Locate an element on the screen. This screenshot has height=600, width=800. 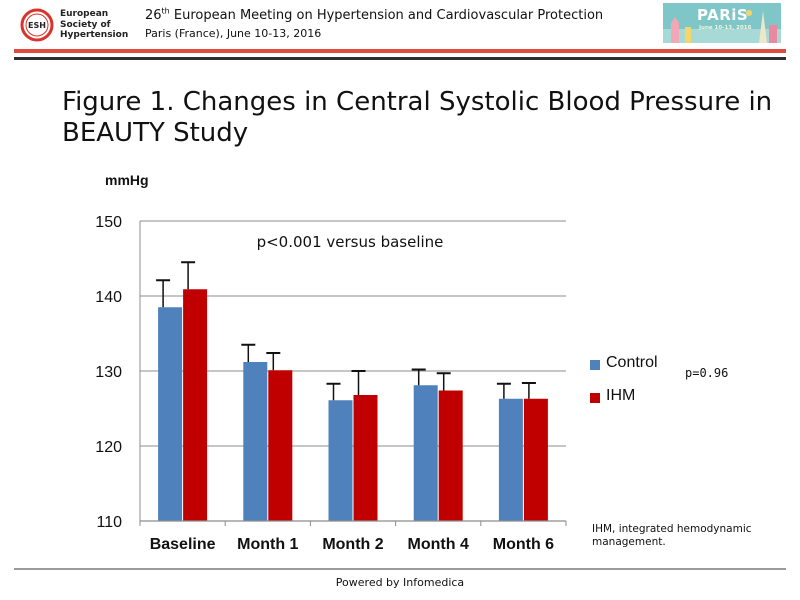
y-tick-label: 130 is located at coordinates (108, 372).